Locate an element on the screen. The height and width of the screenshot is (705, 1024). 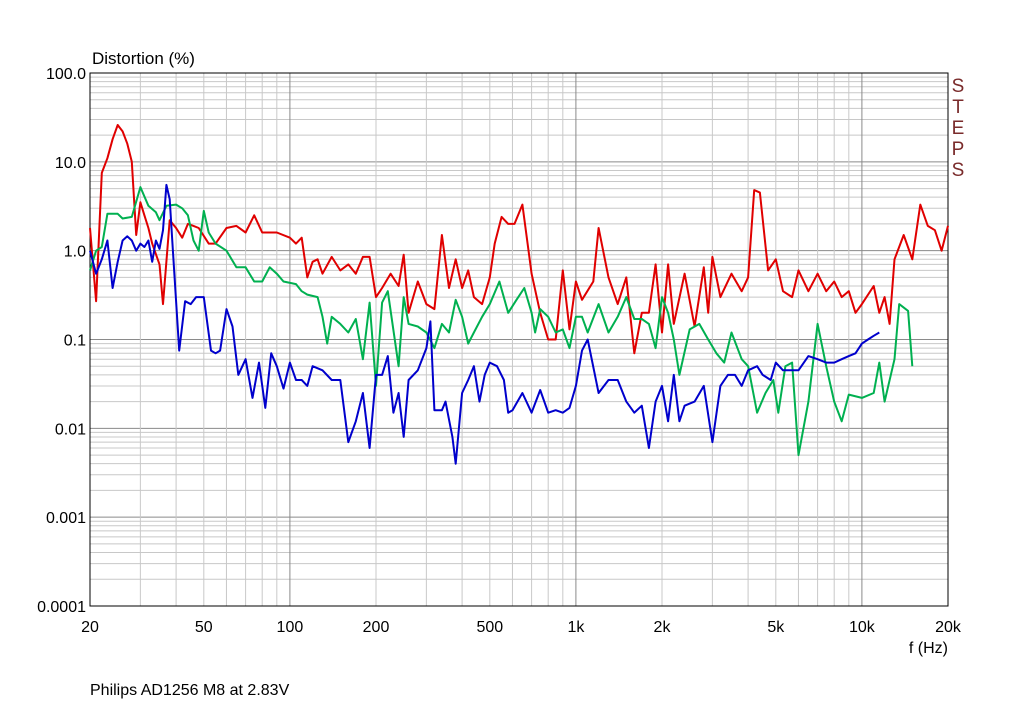
watermark-letter: E is located at coordinates (958, 128).